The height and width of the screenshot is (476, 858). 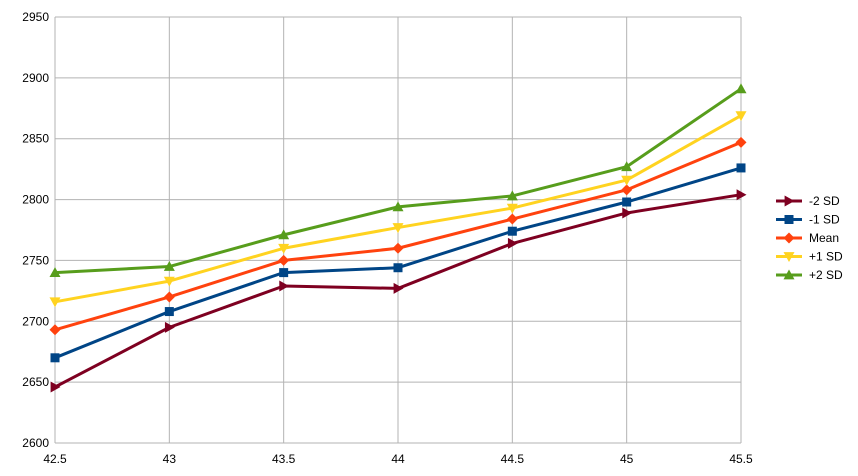 What do you see at coordinates (284, 459) in the screenshot?
I see `x-tick-label: 43.5` at bounding box center [284, 459].